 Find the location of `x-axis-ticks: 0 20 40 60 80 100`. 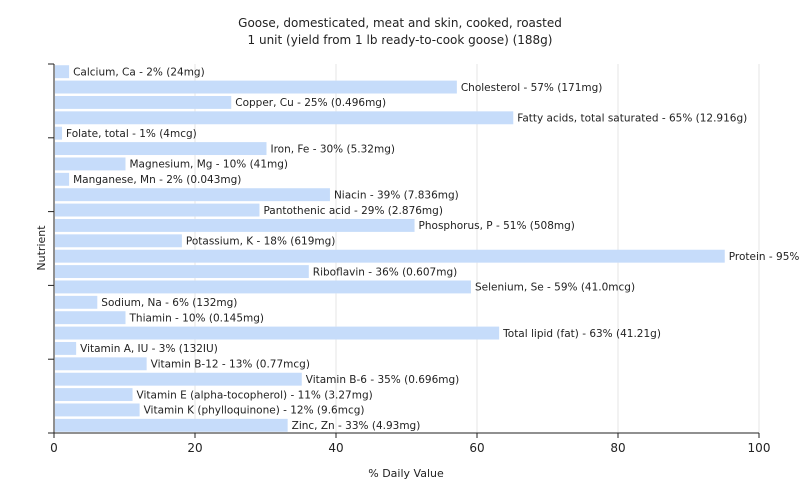

x-axis-ticks: 0 20 40 60 80 100 is located at coordinates (410, 444).